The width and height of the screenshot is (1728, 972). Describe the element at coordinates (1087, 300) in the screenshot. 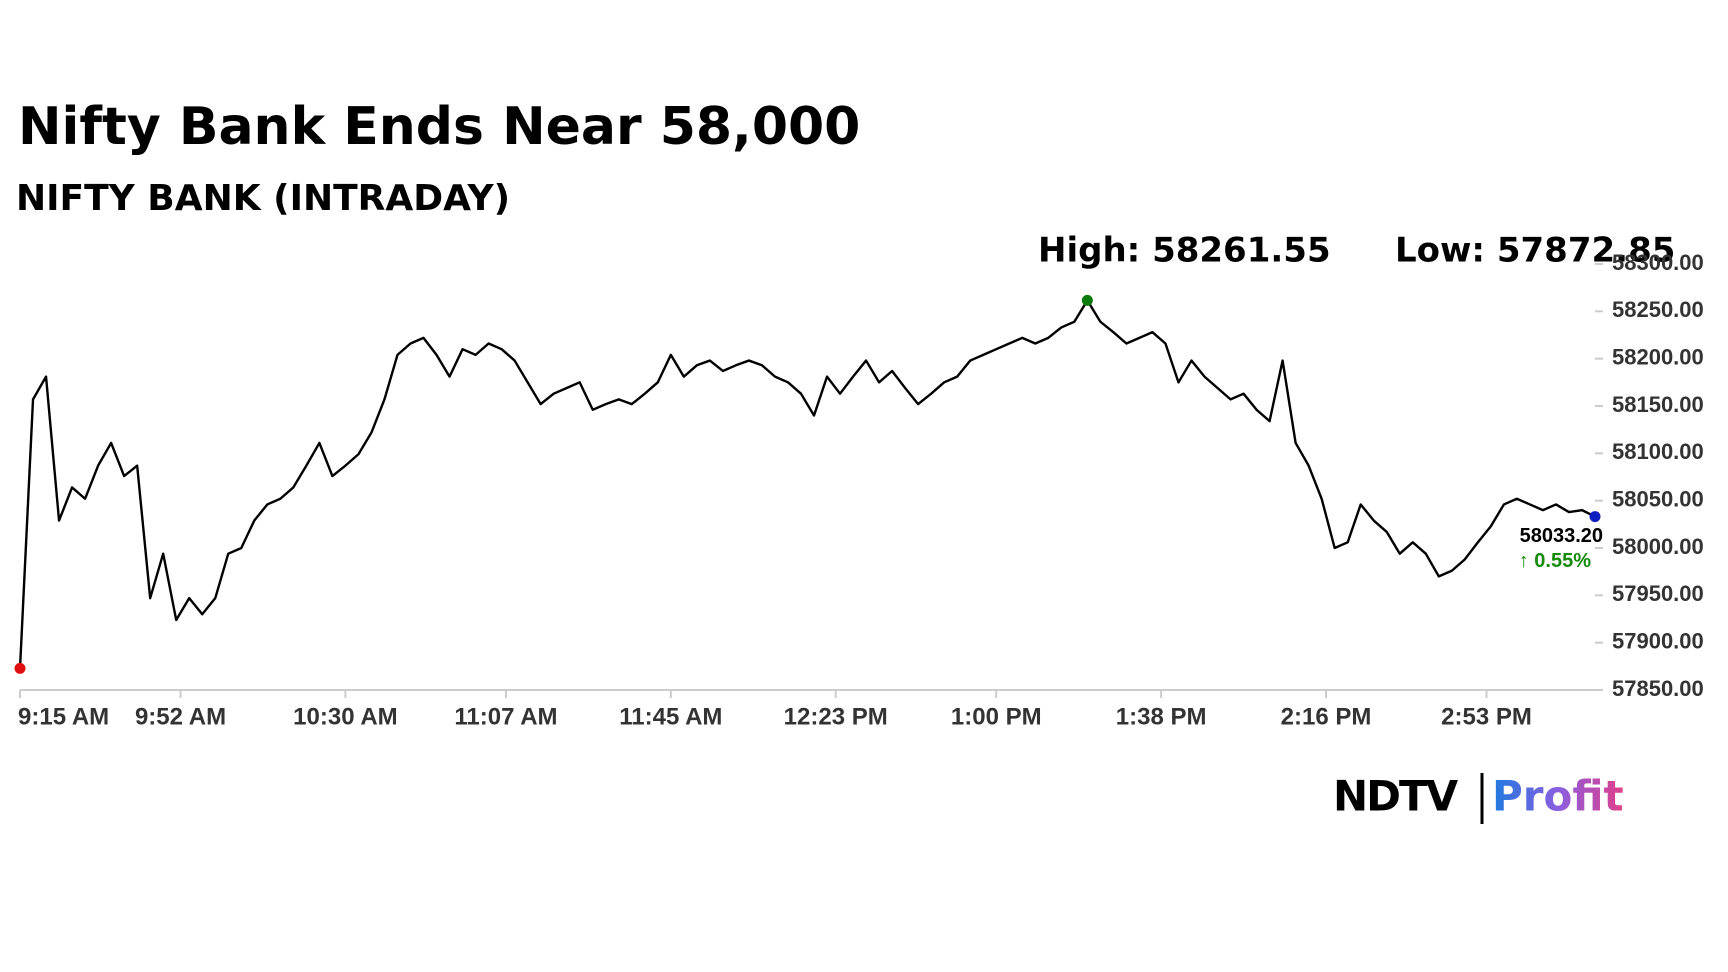

I see `high-marker` at that location.